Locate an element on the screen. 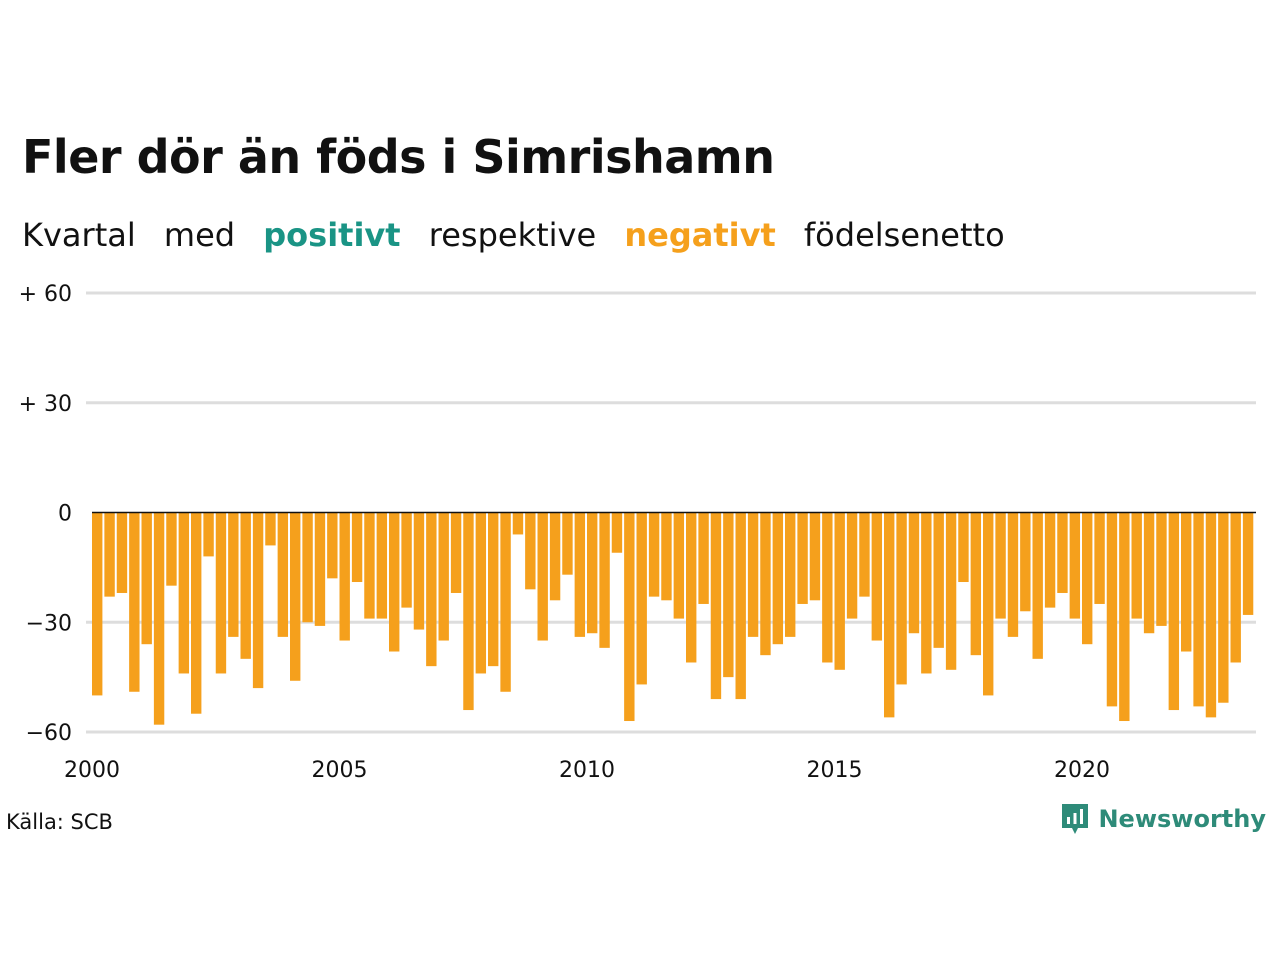  brand-logo: Newsworthy is located at coordinates (1163, 819).